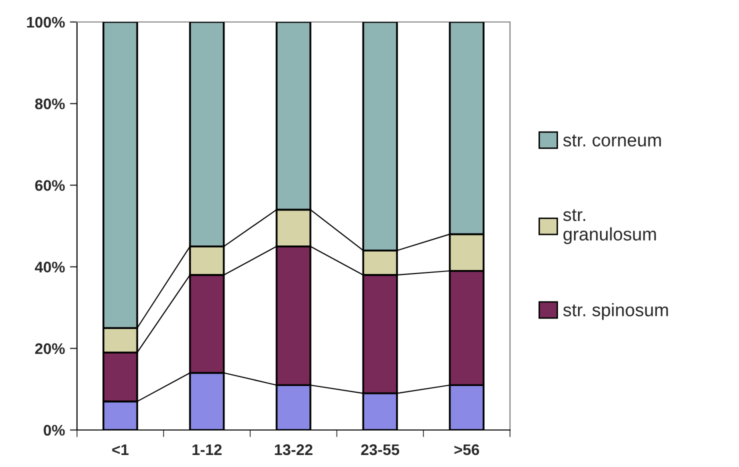 The image size is (739, 467). Describe the element at coordinates (50, 185) in the screenshot. I see `y-tick-label: 60%` at that location.